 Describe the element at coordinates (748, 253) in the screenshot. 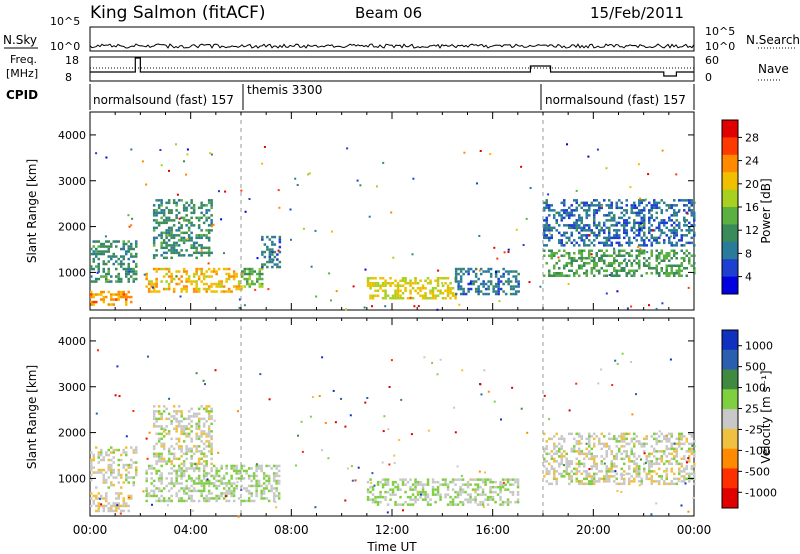

I see `power-colorbar-tick-label: 8` at that location.